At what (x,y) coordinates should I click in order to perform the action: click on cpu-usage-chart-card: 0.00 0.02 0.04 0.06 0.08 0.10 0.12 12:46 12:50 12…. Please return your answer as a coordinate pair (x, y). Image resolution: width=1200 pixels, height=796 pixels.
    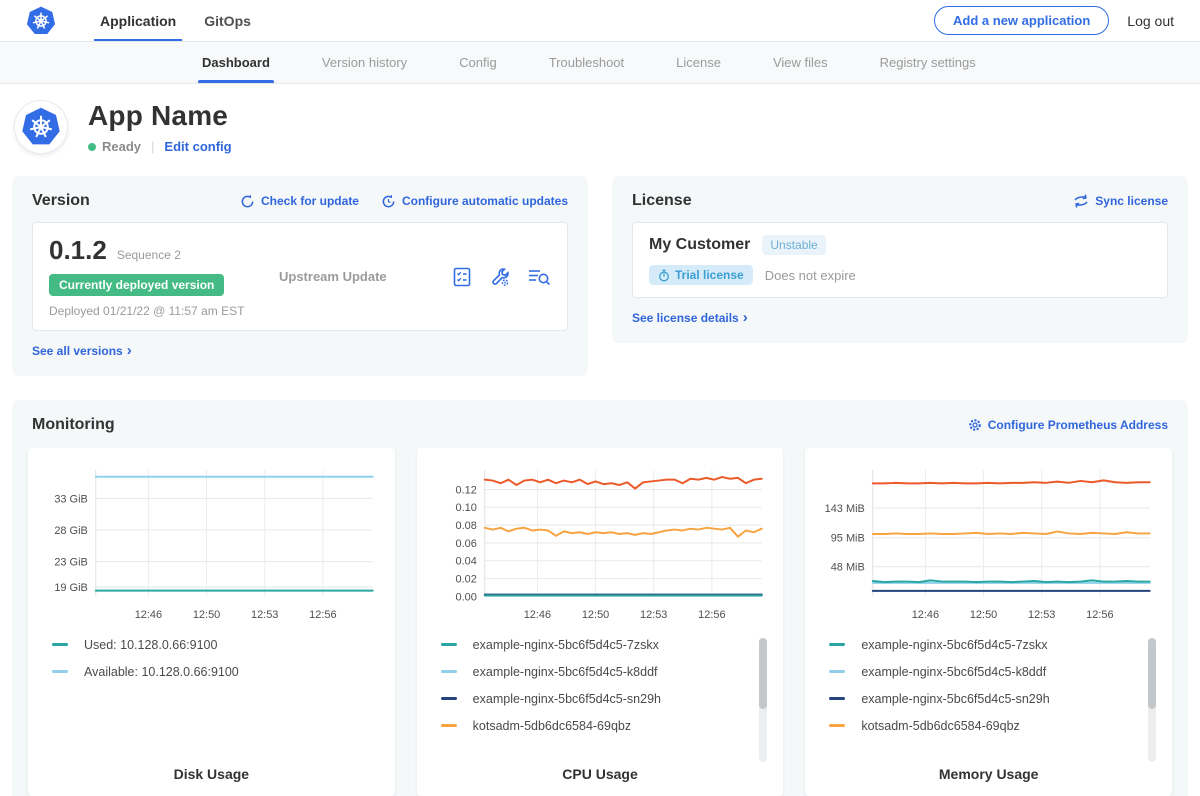
    Looking at the image, I should click on (600, 621).